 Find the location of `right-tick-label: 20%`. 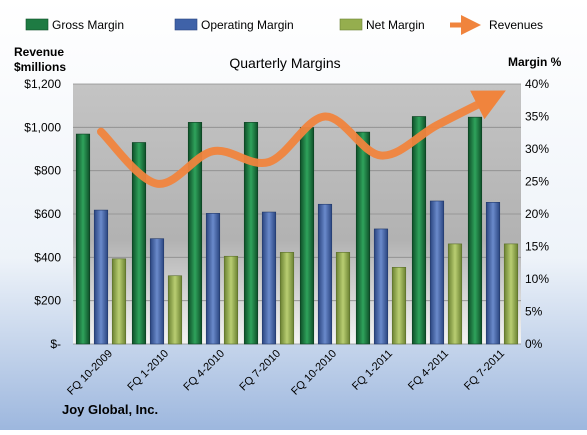

right-tick-label: 20% is located at coordinates (537, 214).